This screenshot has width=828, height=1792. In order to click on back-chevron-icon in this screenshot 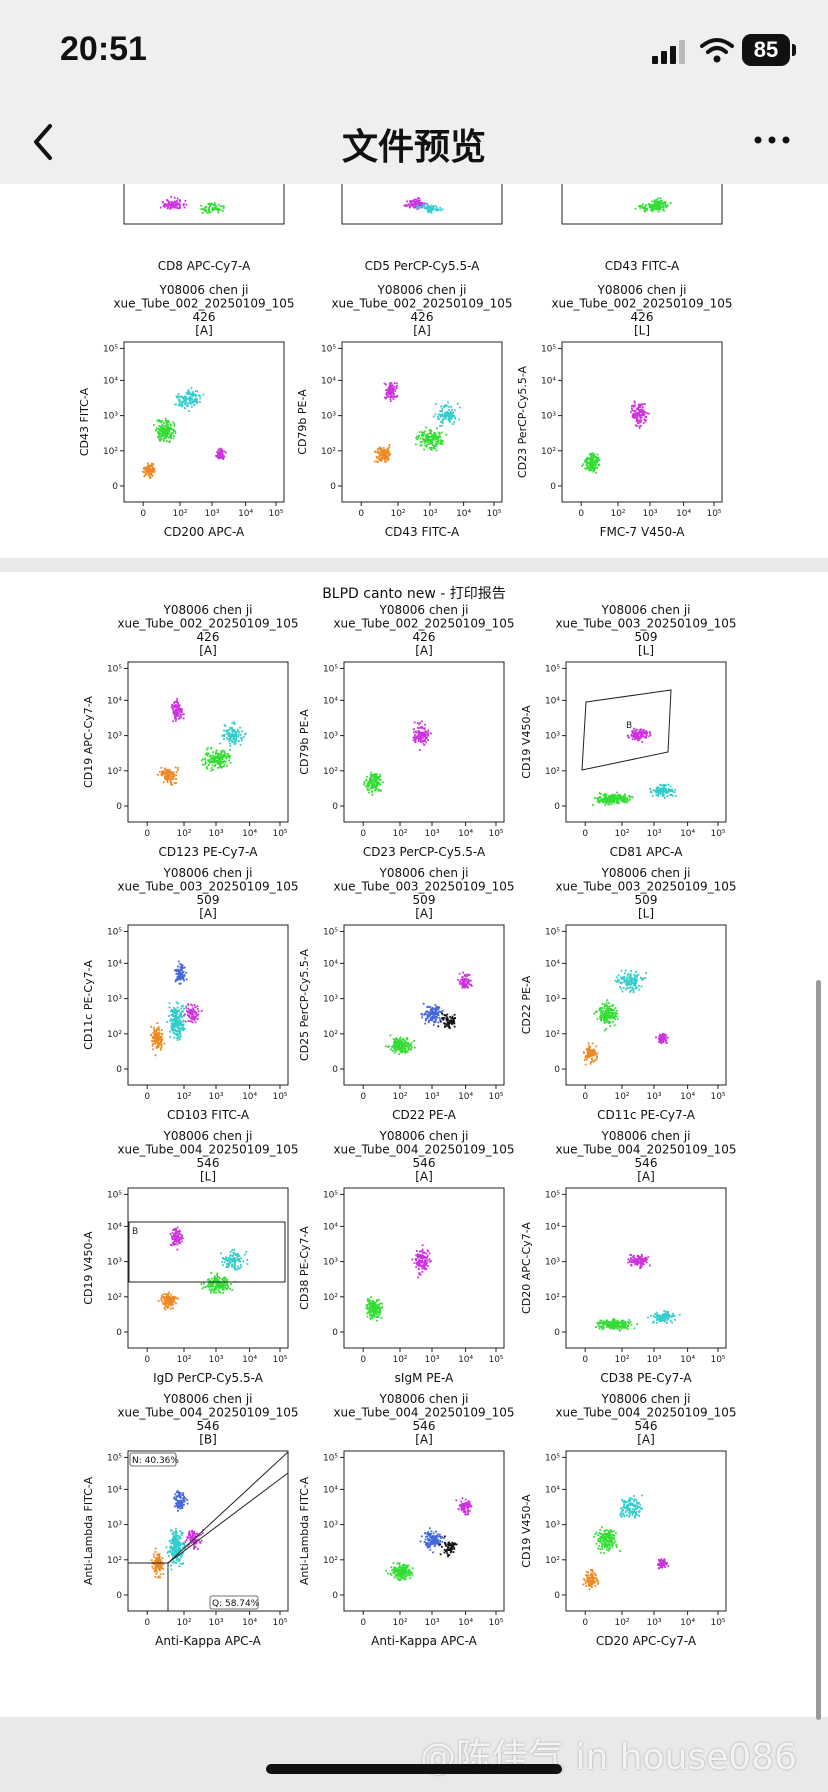, I will do `click(43, 142)`.